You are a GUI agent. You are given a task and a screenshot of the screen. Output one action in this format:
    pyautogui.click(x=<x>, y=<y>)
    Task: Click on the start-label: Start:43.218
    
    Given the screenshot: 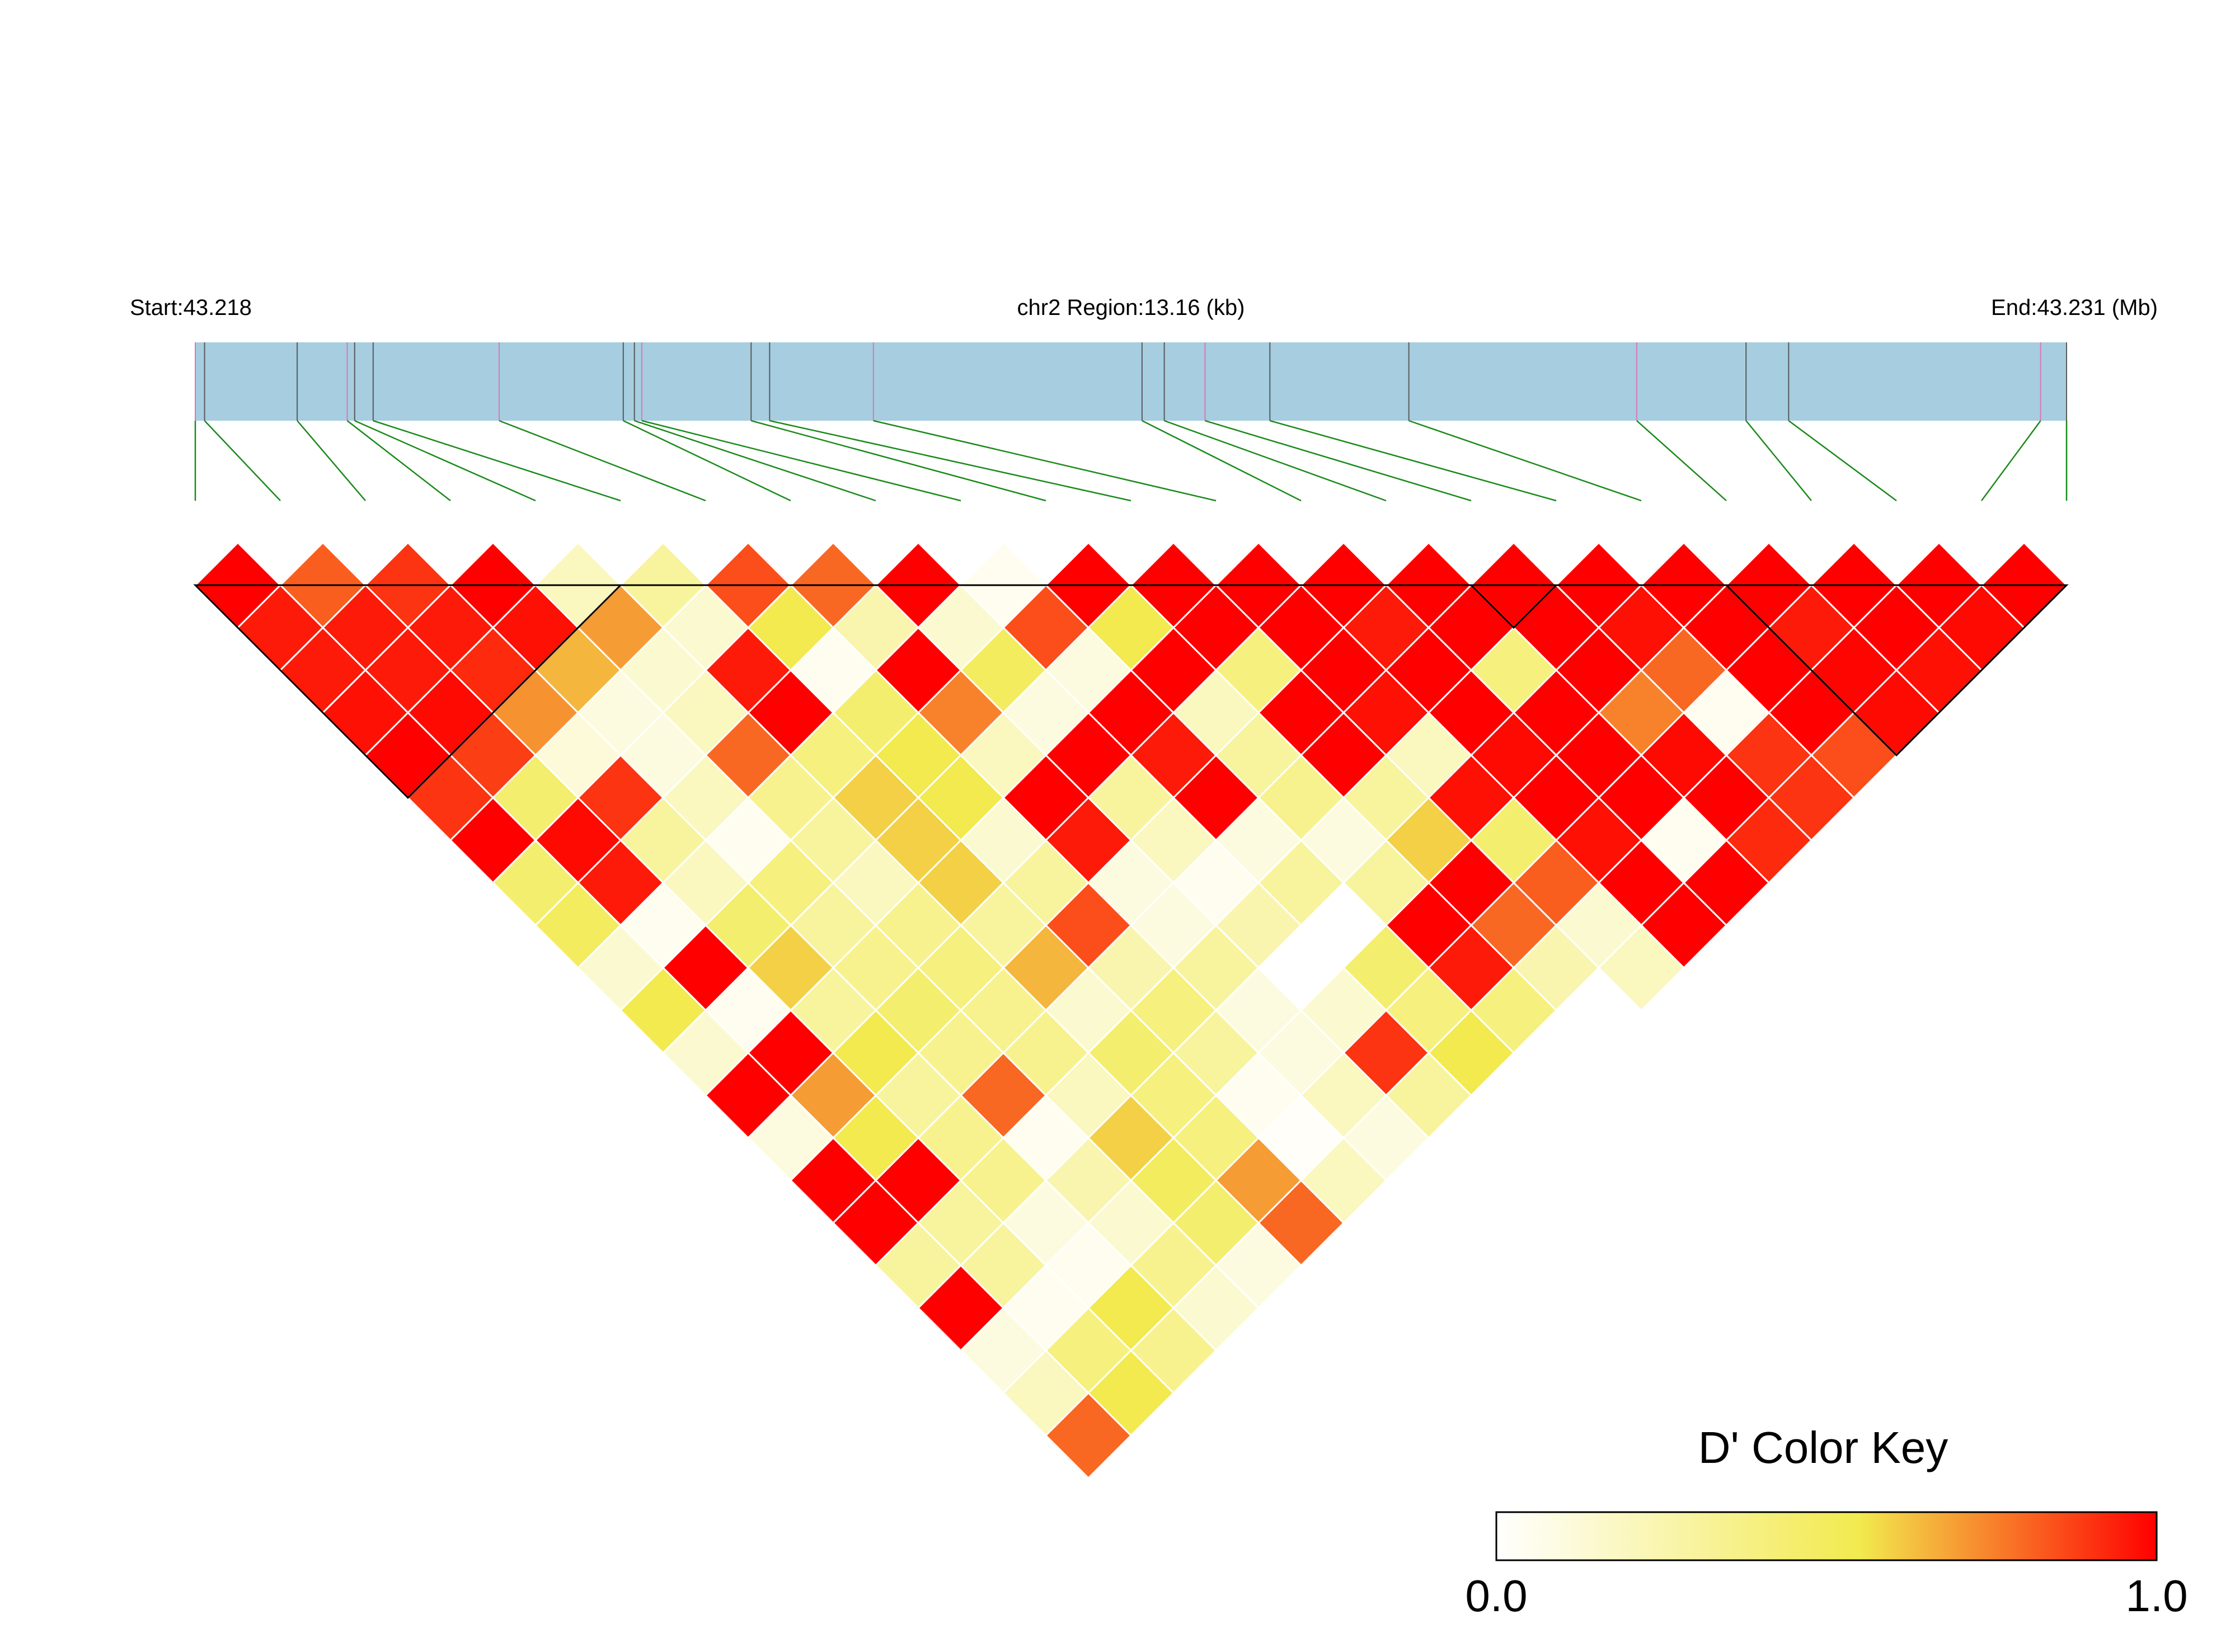 What is the action you would take?
    pyautogui.click(x=191, y=308)
    